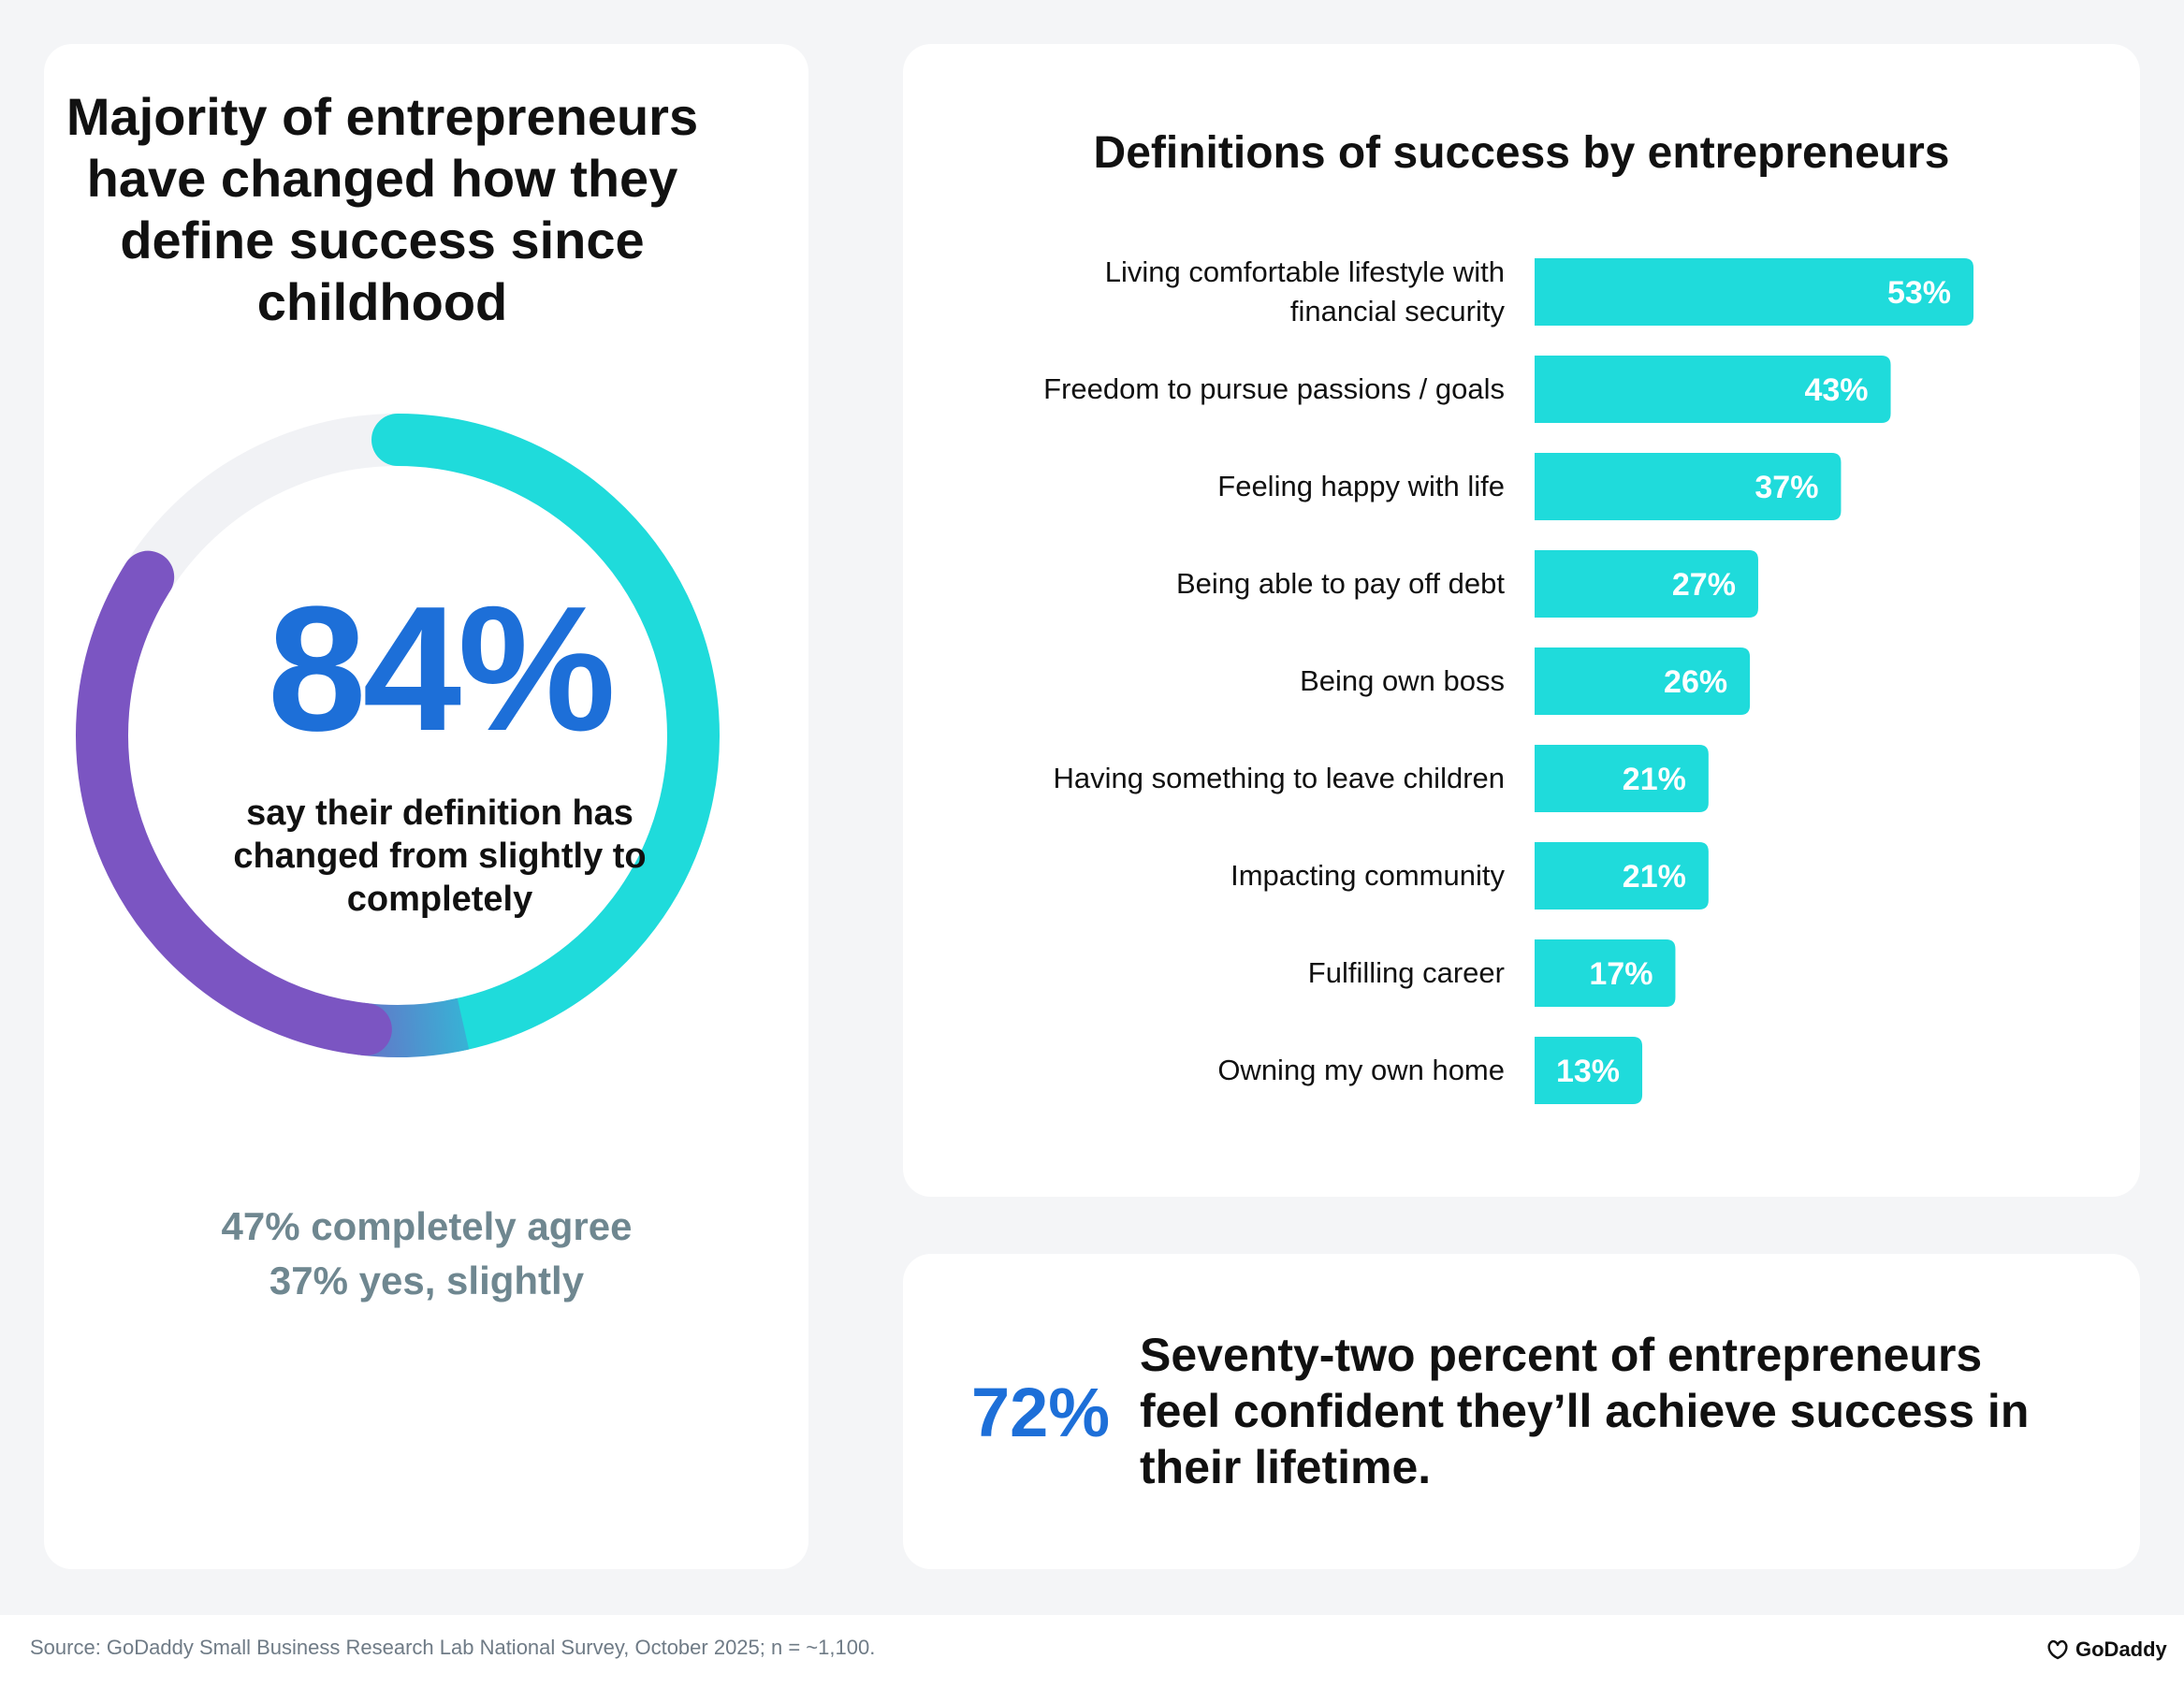  What do you see at coordinates (441, 669) in the screenshot?
I see `headline-percent: 84%` at bounding box center [441, 669].